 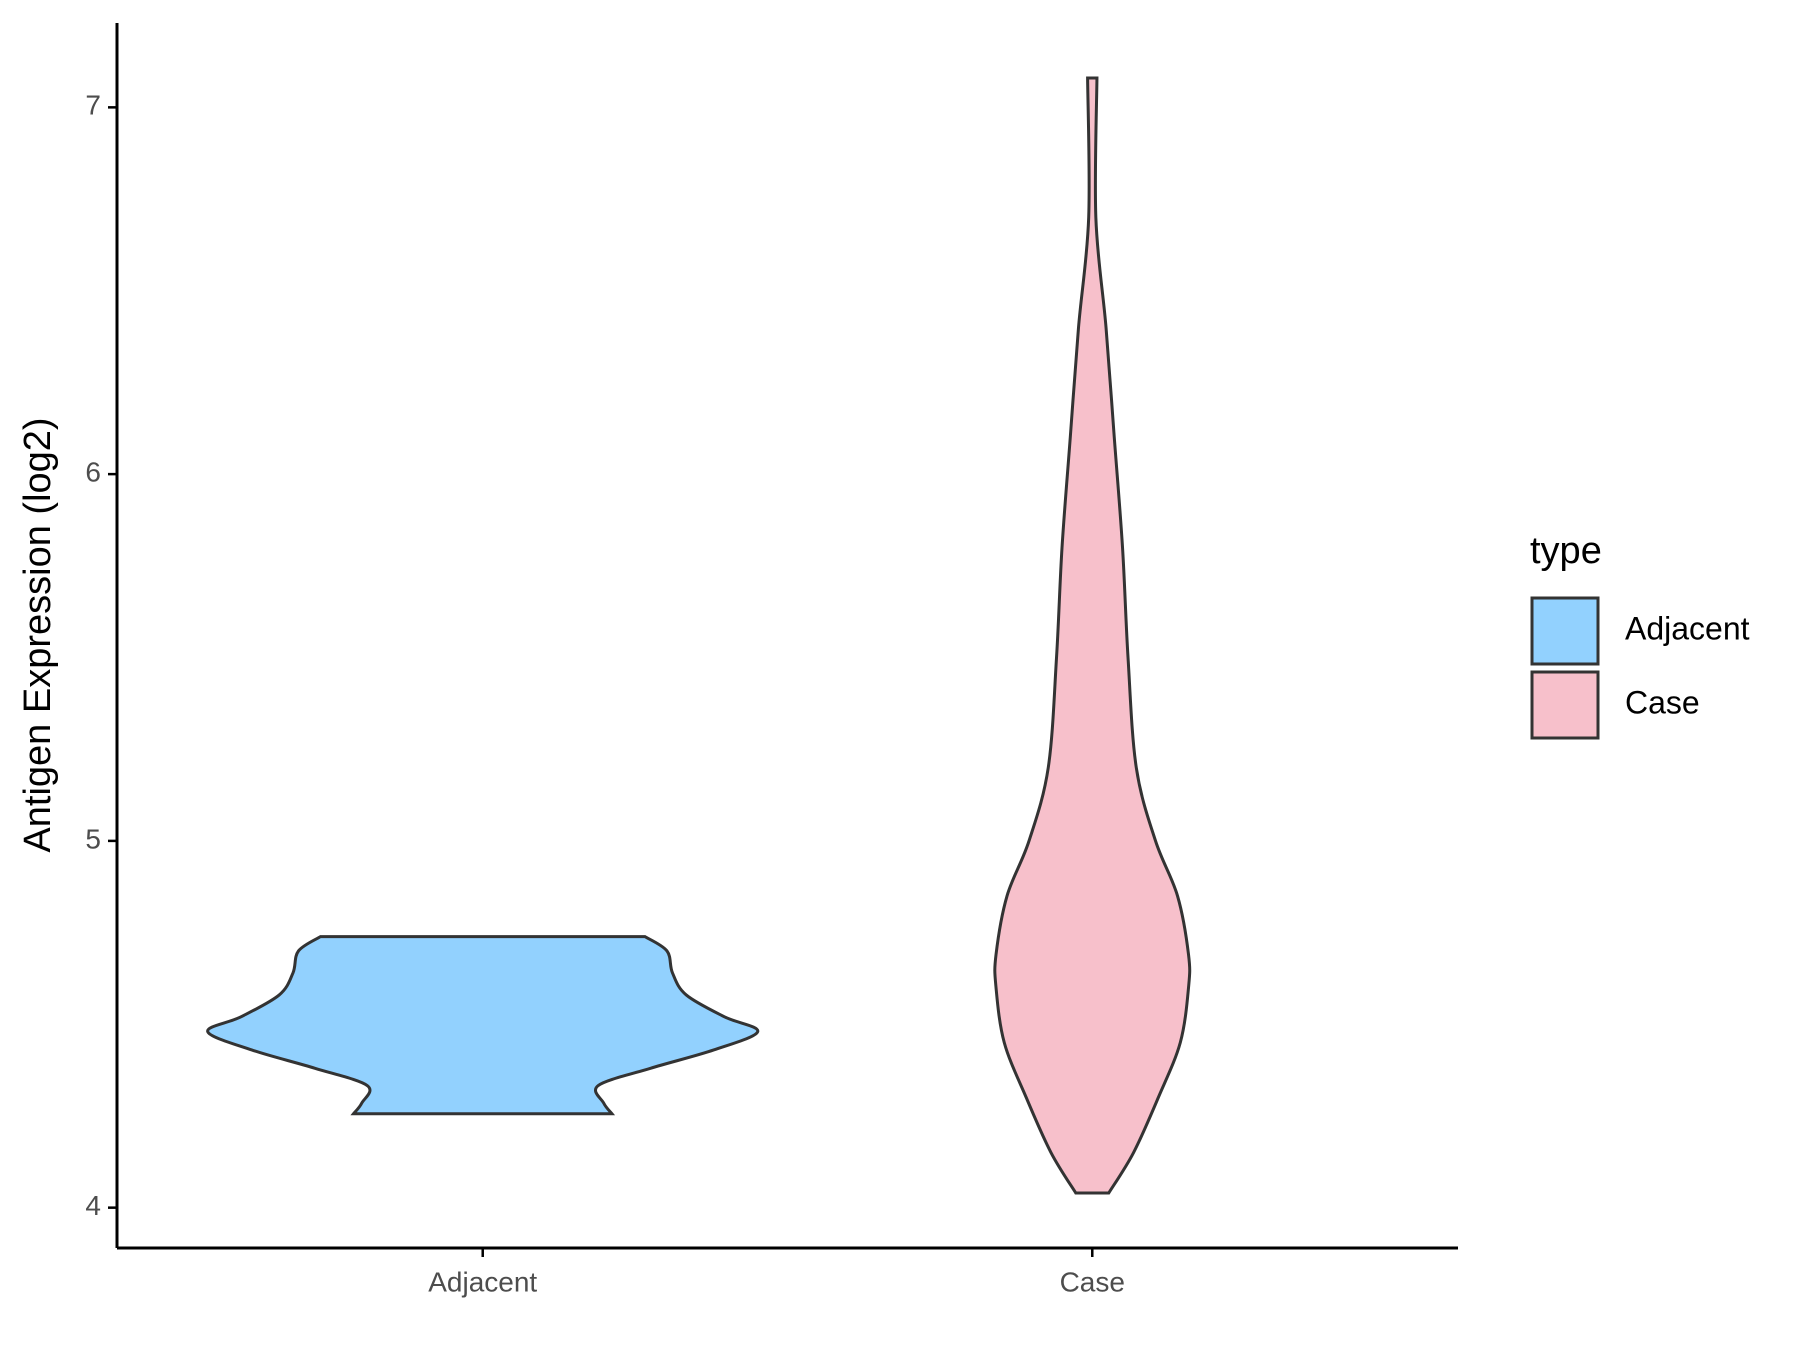 I want to click on y-tick-label: 4, so click(x=93, y=1205).